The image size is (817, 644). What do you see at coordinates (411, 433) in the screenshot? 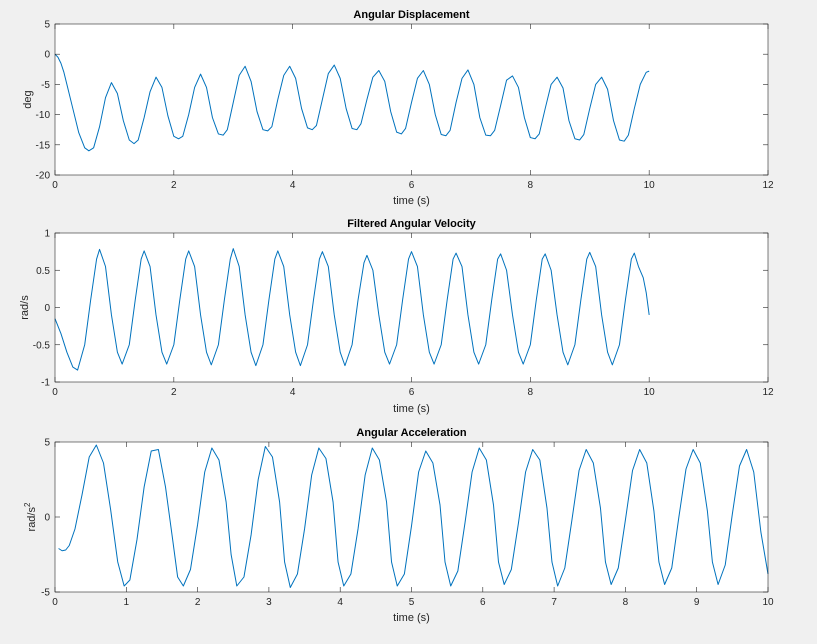
I see `plot-title: Angular Acceleration` at bounding box center [411, 433].